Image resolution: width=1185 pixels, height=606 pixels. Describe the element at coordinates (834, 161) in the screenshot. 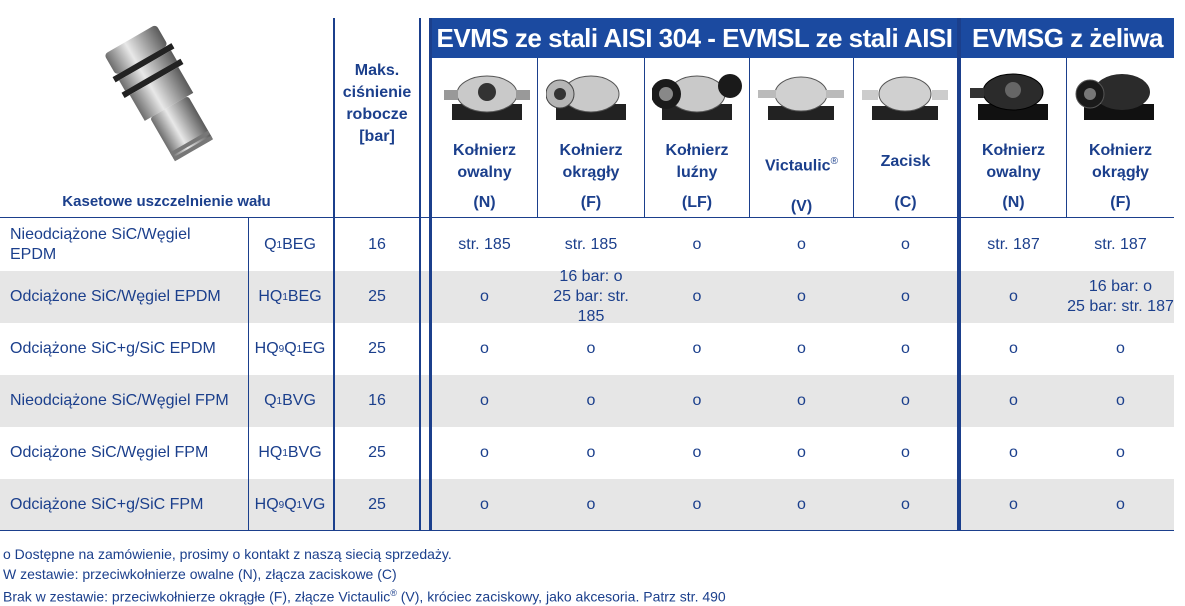

I see `registered-mark: ®` at that location.